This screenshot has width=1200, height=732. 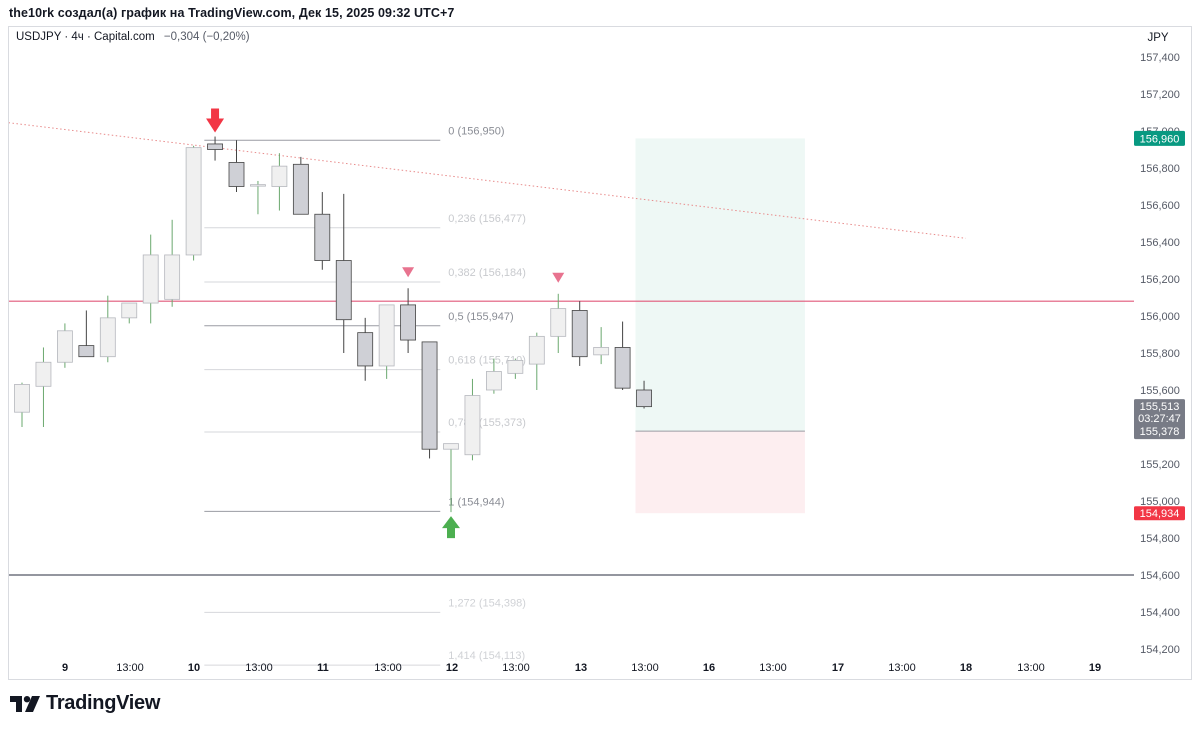 What do you see at coordinates (1160, 280) in the screenshot?
I see `y-tick-label: 156,200` at bounding box center [1160, 280].